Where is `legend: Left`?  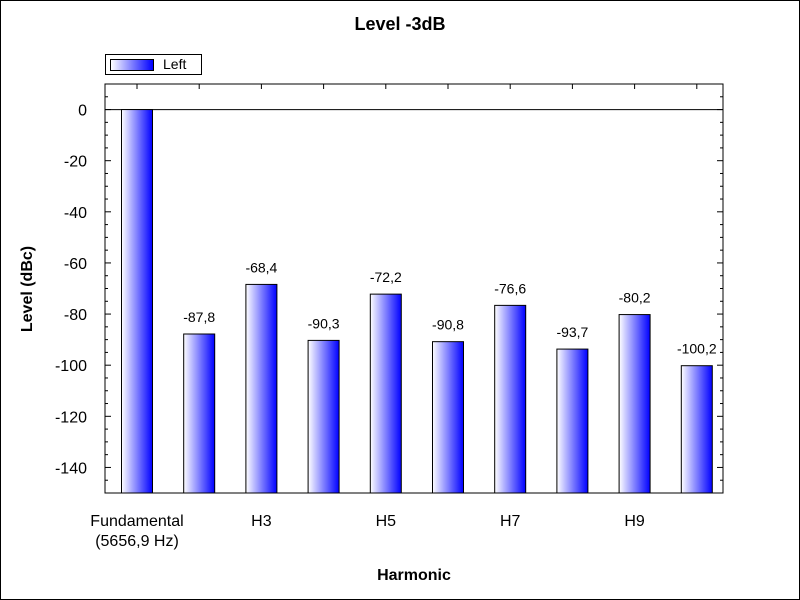 legend: Left is located at coordinates (153, 64).